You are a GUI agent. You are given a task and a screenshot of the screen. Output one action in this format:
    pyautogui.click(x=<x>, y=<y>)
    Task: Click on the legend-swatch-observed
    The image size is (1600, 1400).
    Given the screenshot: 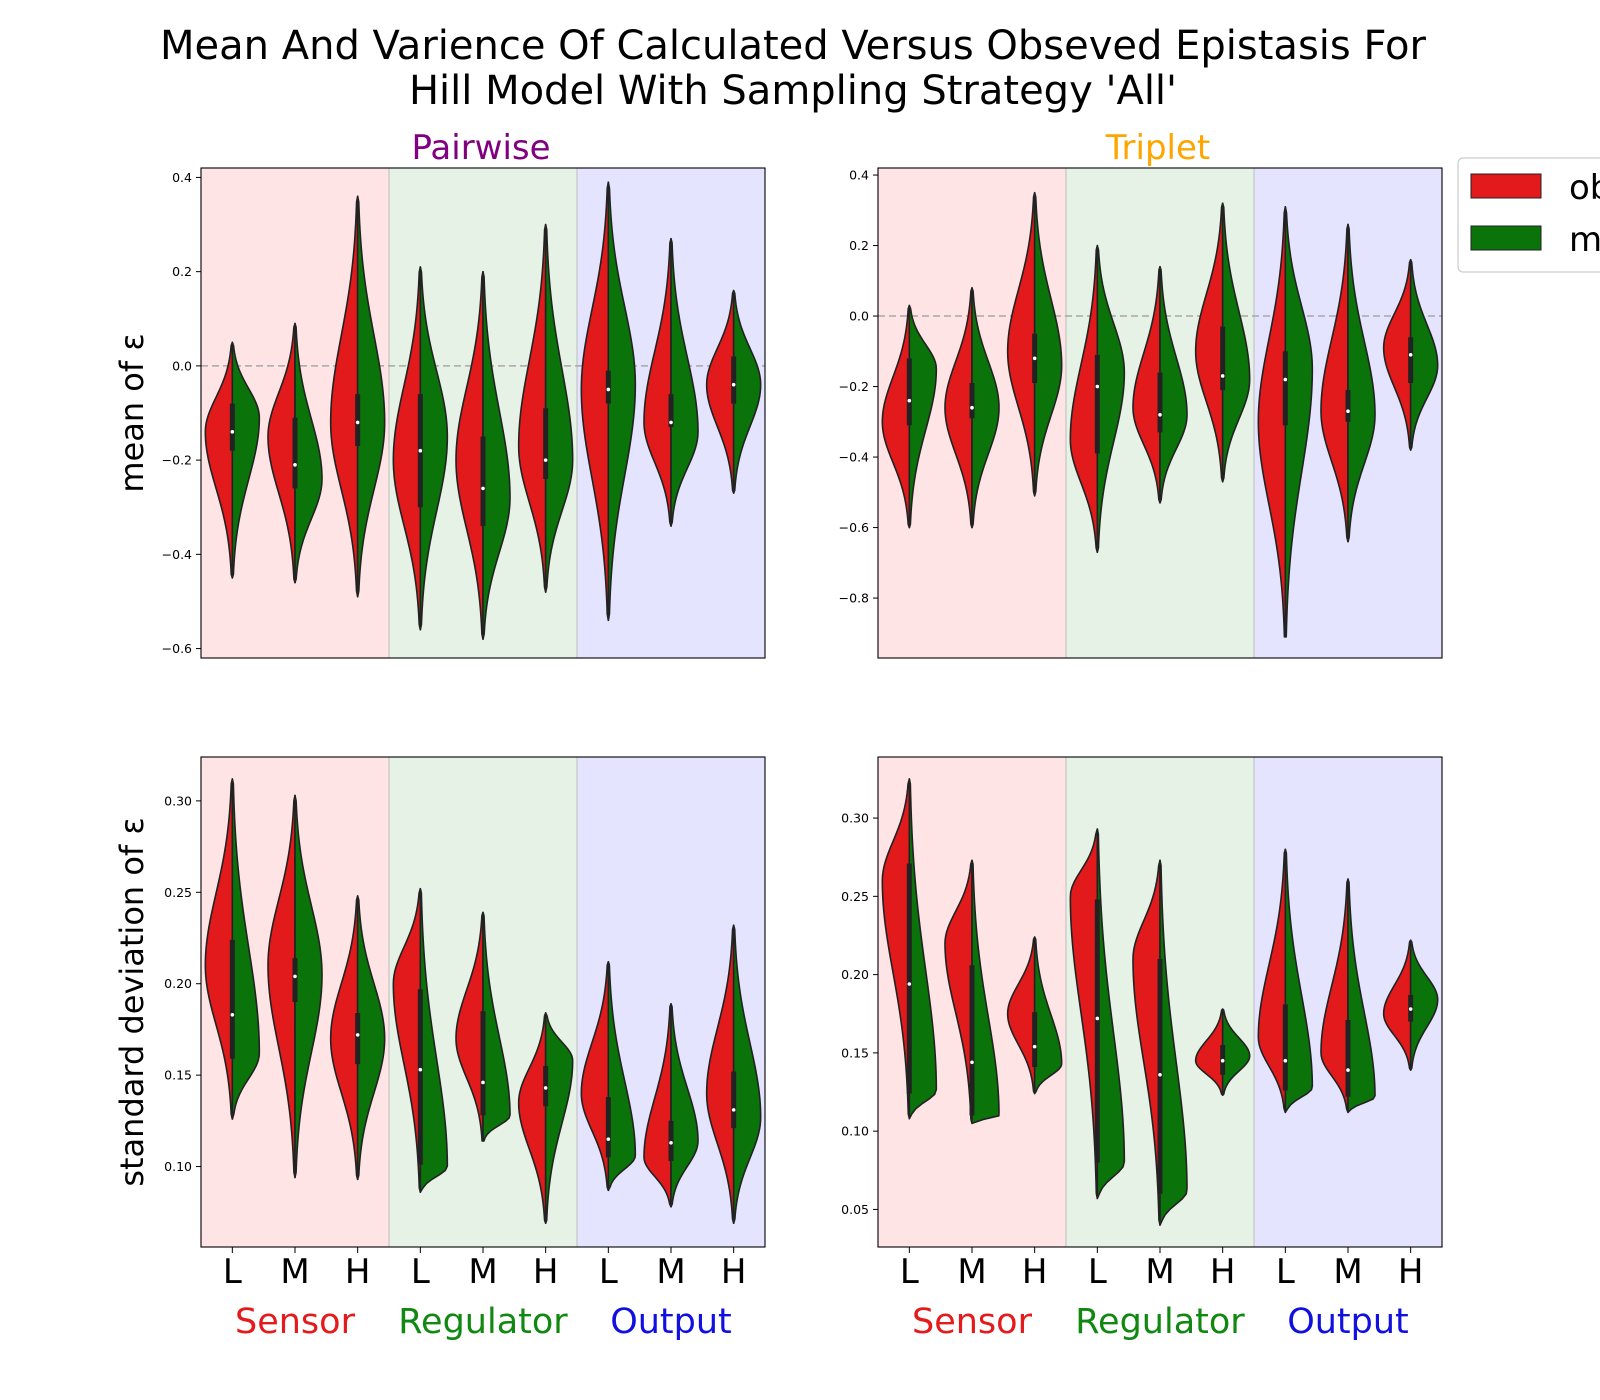 What is the action you would take?
    pyautogui.click(x=1506, y=186)
    